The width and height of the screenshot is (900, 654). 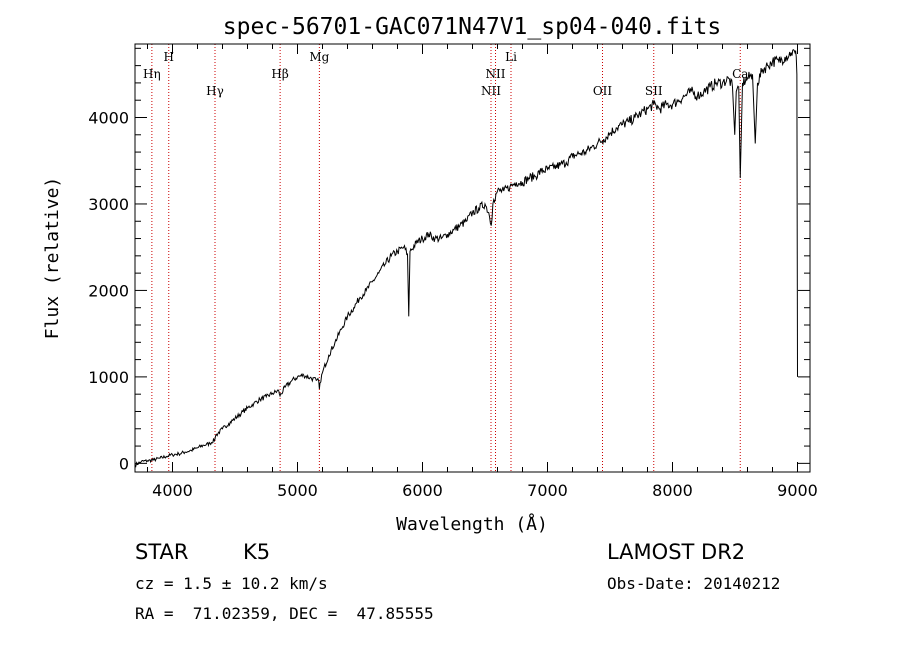 What do you see at coordinates (797, 490) in the screenshot?
I see `x-tick-label: 9000` at bounding box center [797, 490].